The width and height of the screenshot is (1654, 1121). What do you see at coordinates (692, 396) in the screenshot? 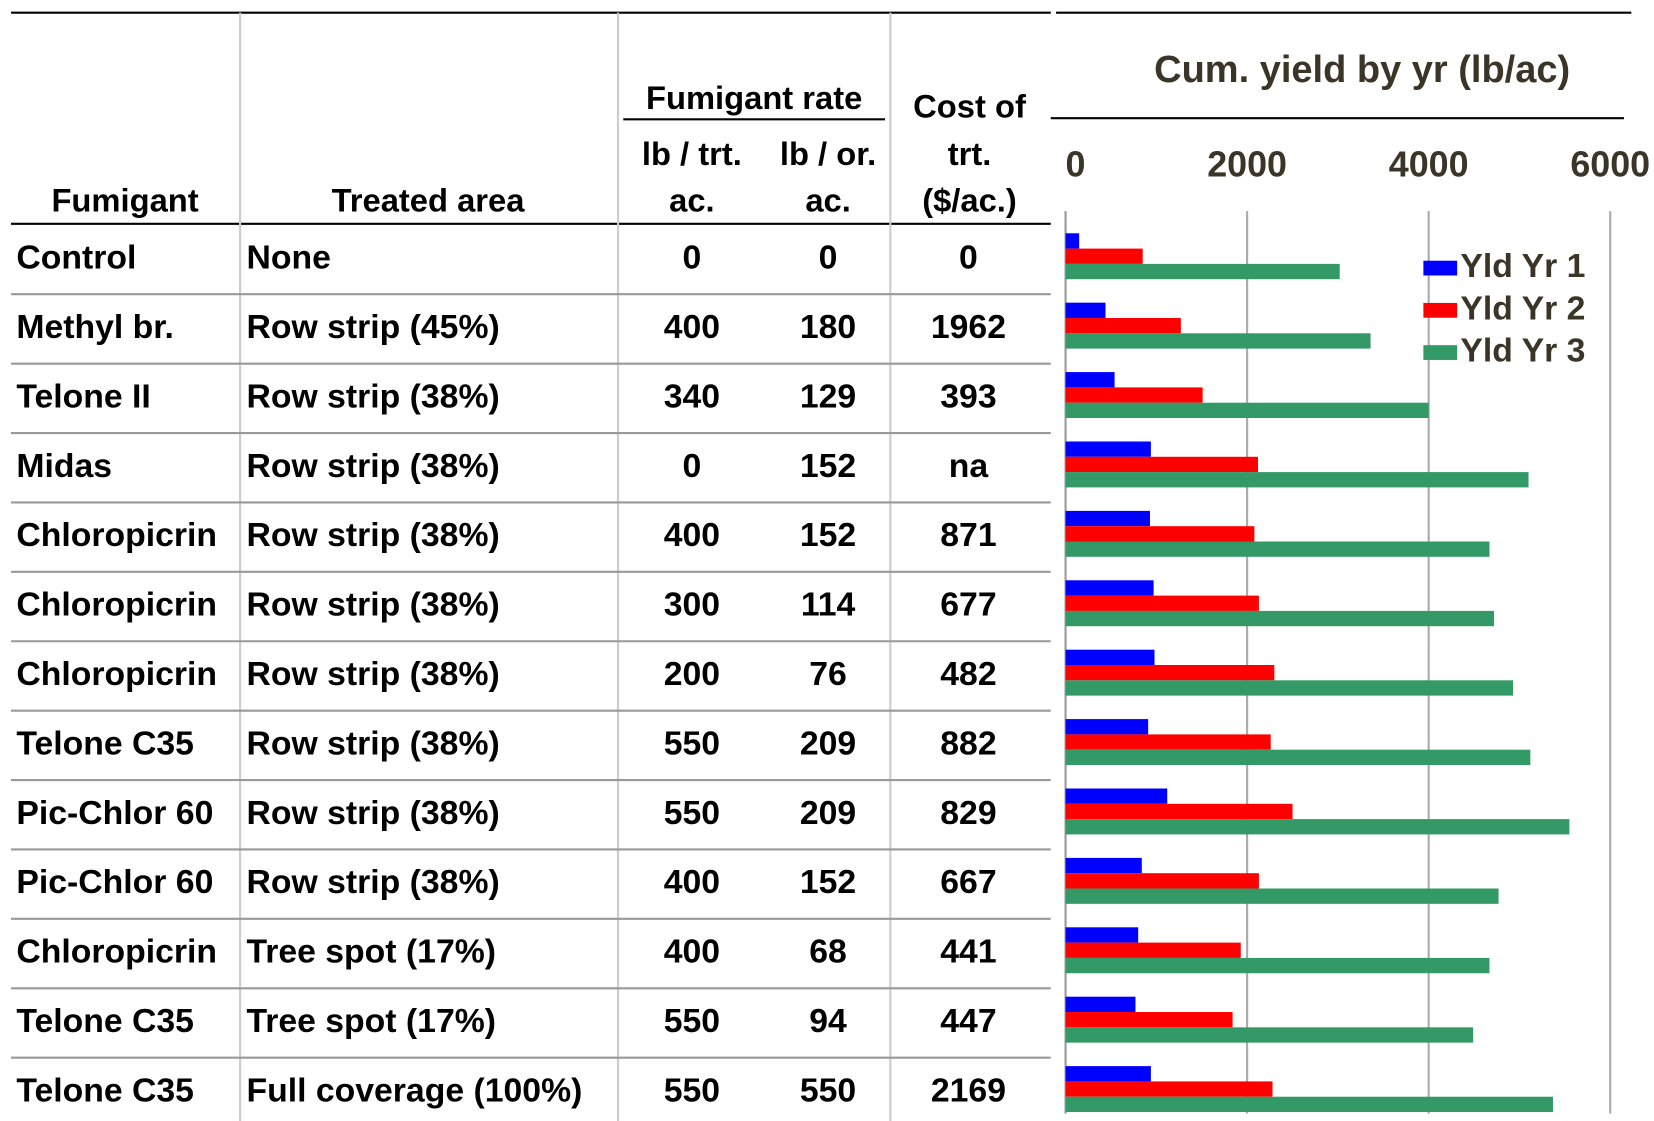
I see `cell: 340` at bounding box center [692, 396].